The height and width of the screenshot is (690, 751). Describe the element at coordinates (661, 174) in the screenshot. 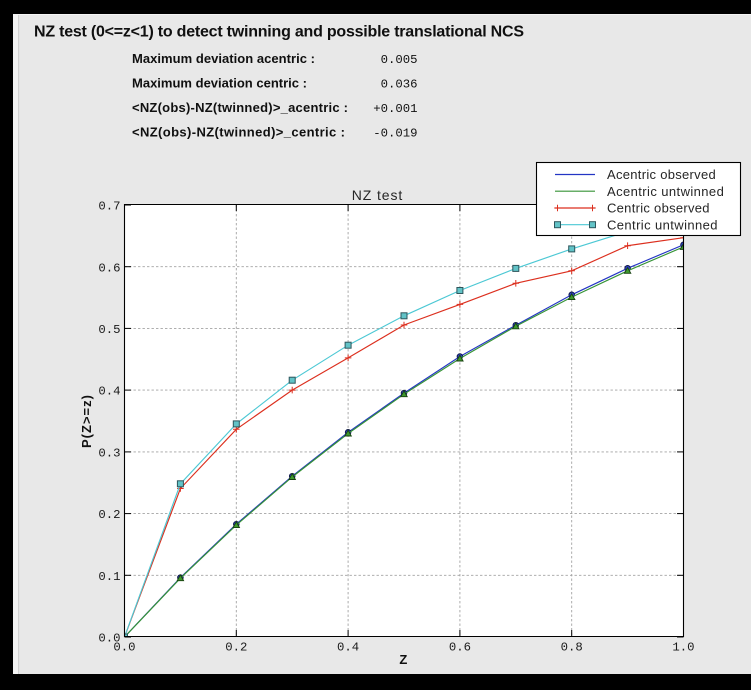

I see `svg-text: Acentric observed` at that location.